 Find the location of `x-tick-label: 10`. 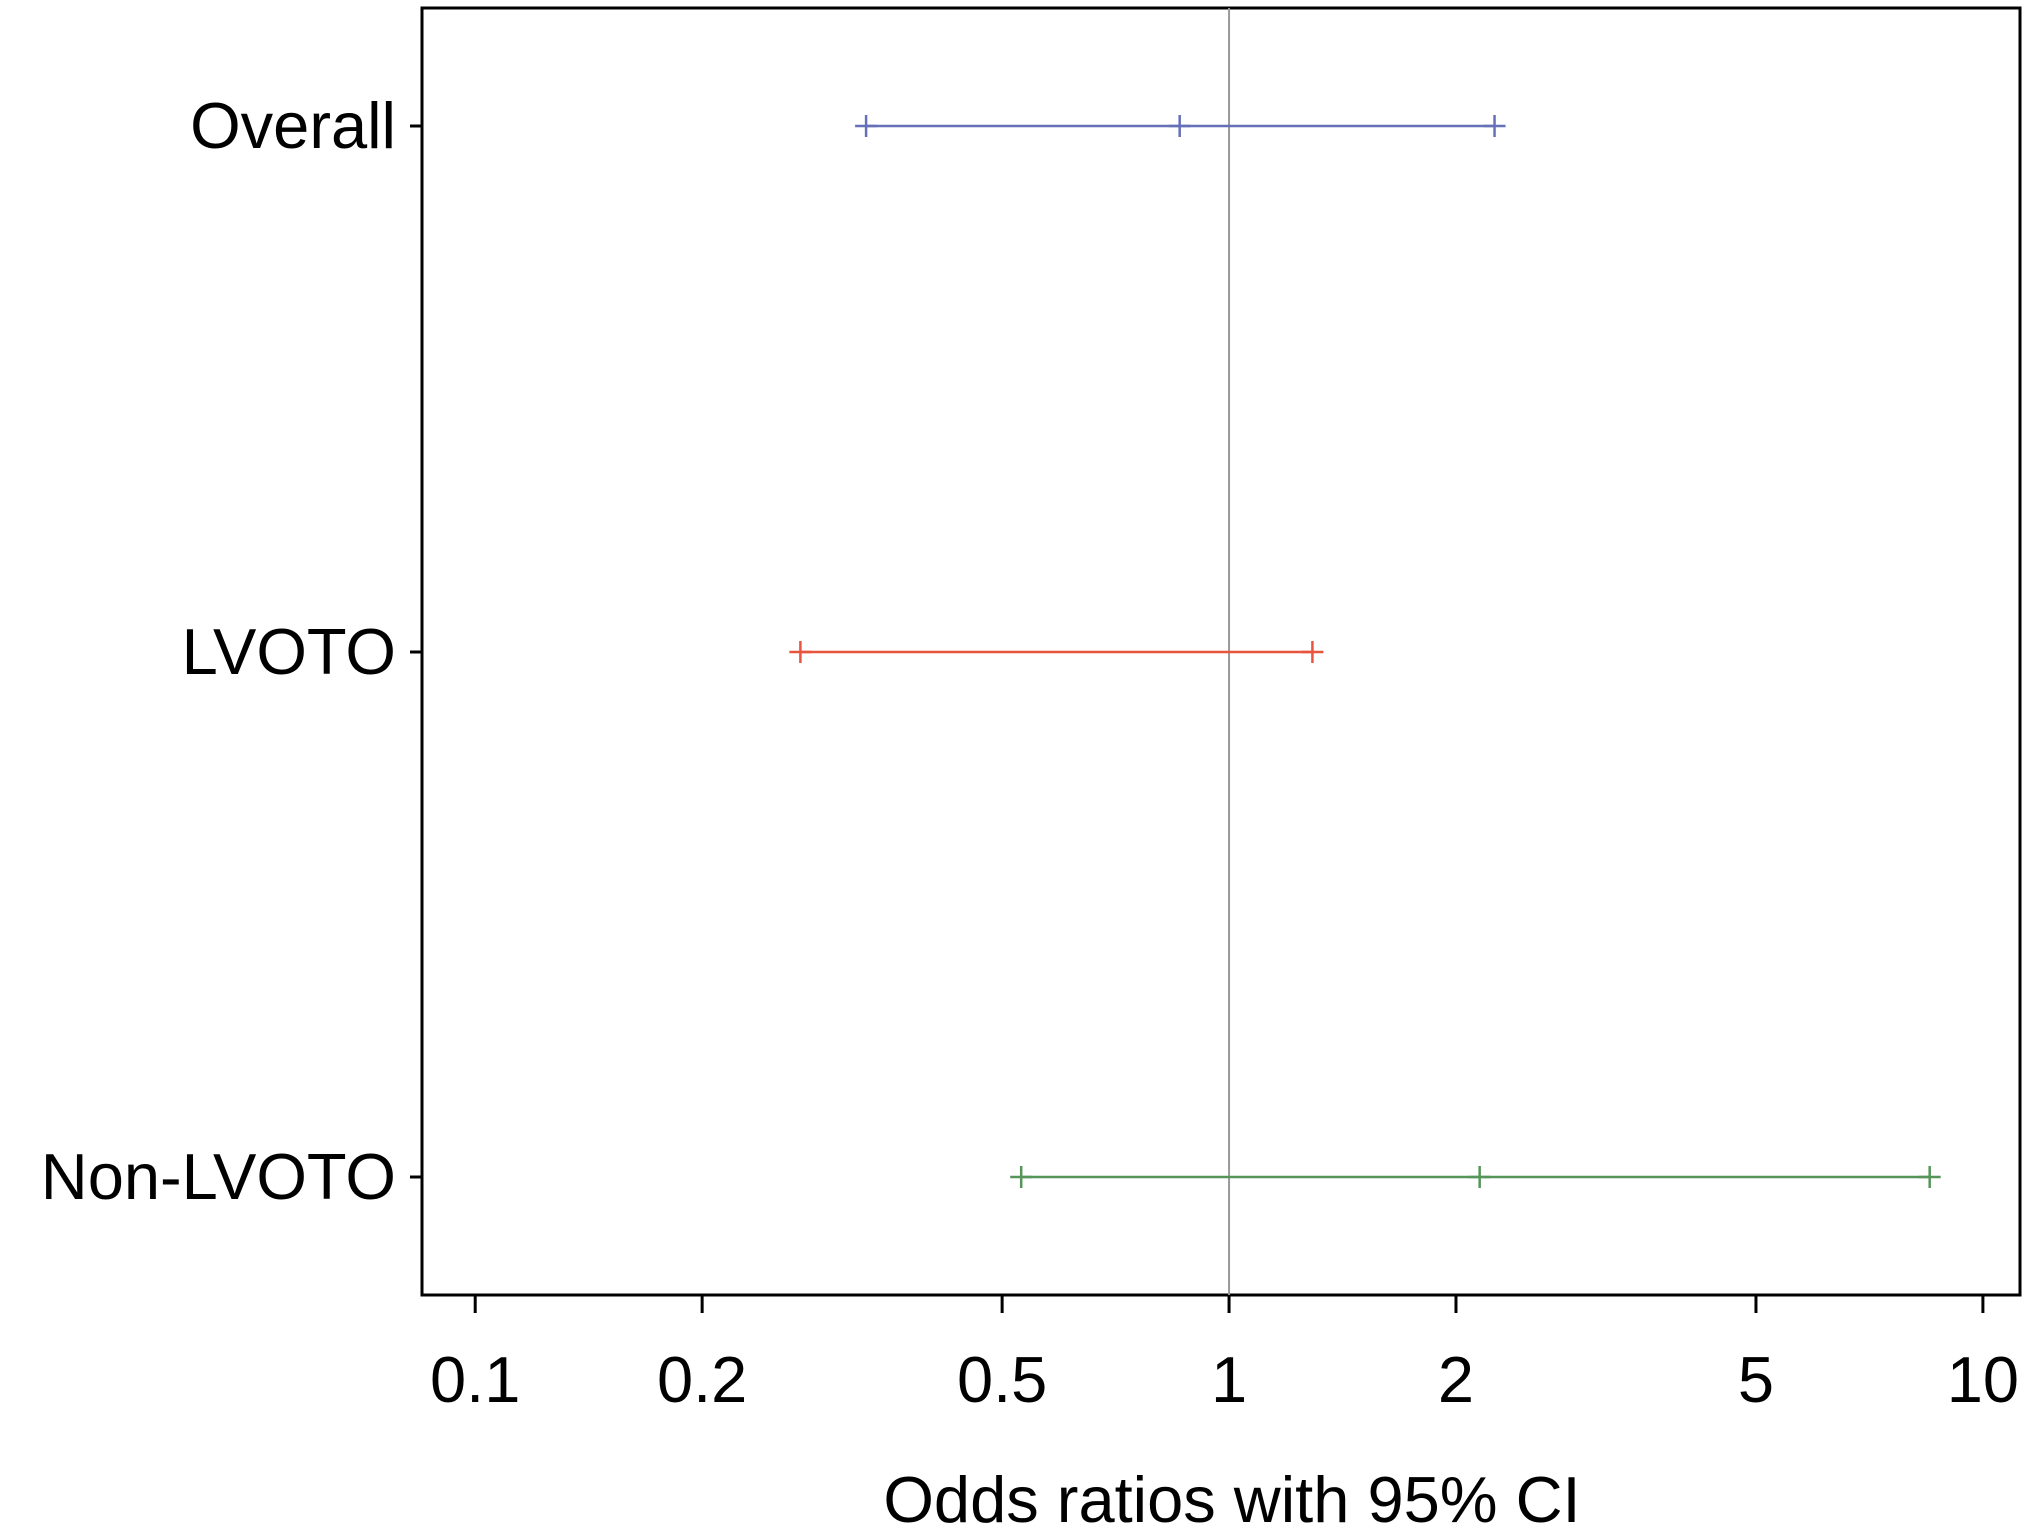

x-tick-label: 10 is located at coordinates (1983, 1379).